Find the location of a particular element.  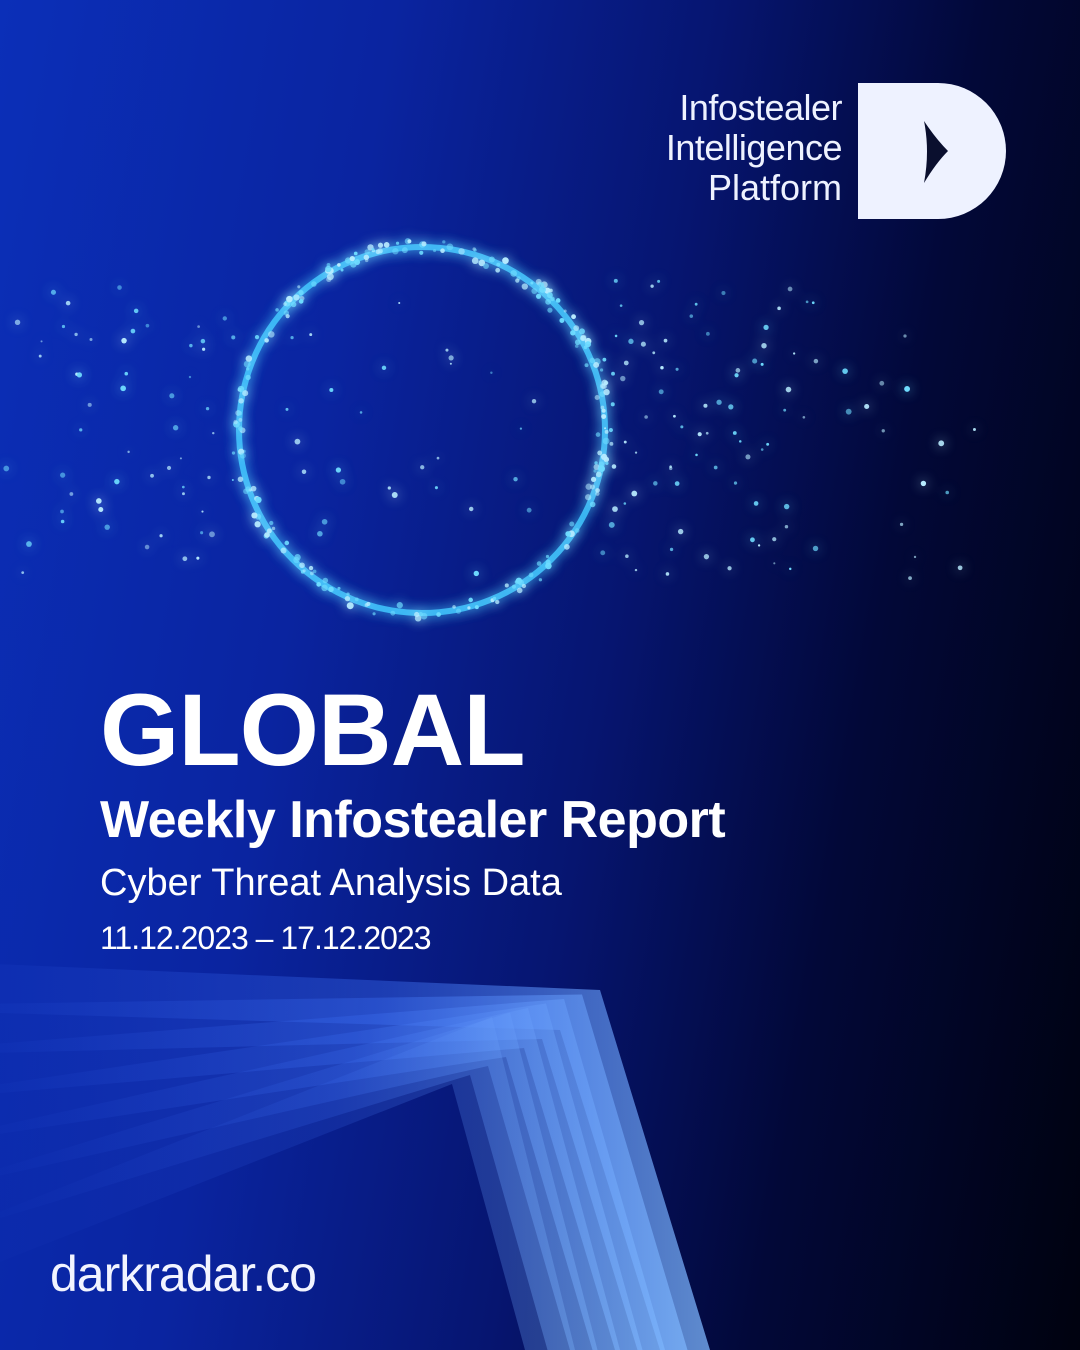

brand-line-2: Intelligence is located at coordinates (754, 147).